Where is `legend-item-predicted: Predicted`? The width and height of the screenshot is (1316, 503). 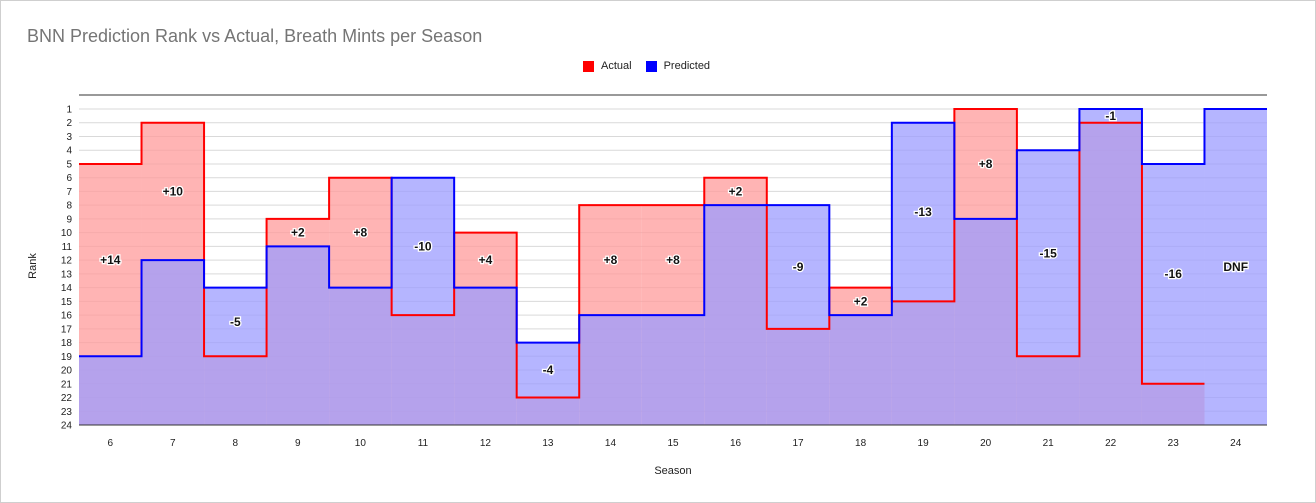
legend-item-predicted: Predicted is located at coordinates (678, 66).